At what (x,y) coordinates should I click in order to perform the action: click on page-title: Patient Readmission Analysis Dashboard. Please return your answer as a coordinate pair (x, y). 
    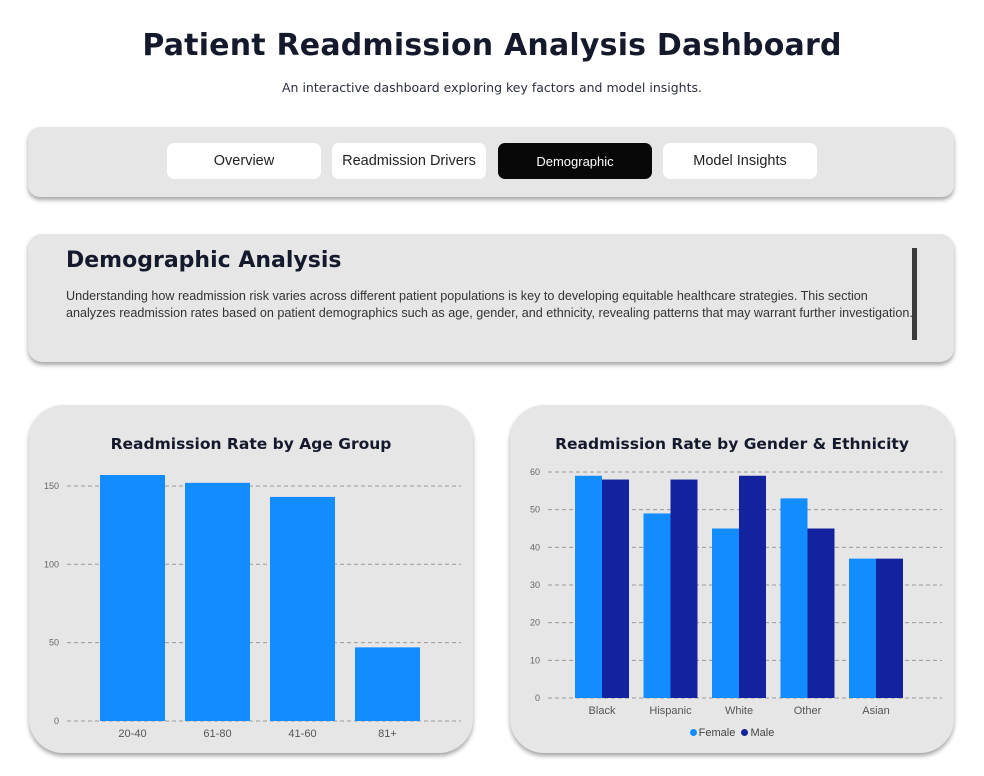
    Looking at the image, I should click on (492, 45).